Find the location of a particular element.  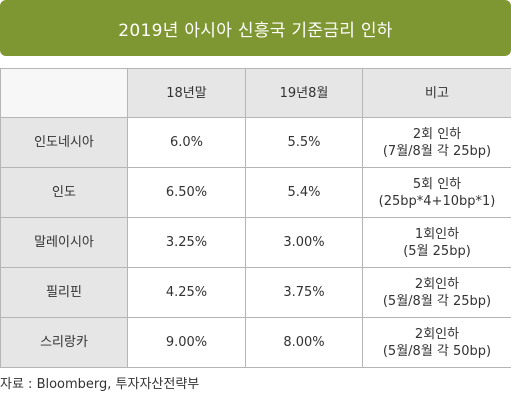

note-cell: 2회인하 (5월/8월 각 25bp) is located at coordinates (436, 292).